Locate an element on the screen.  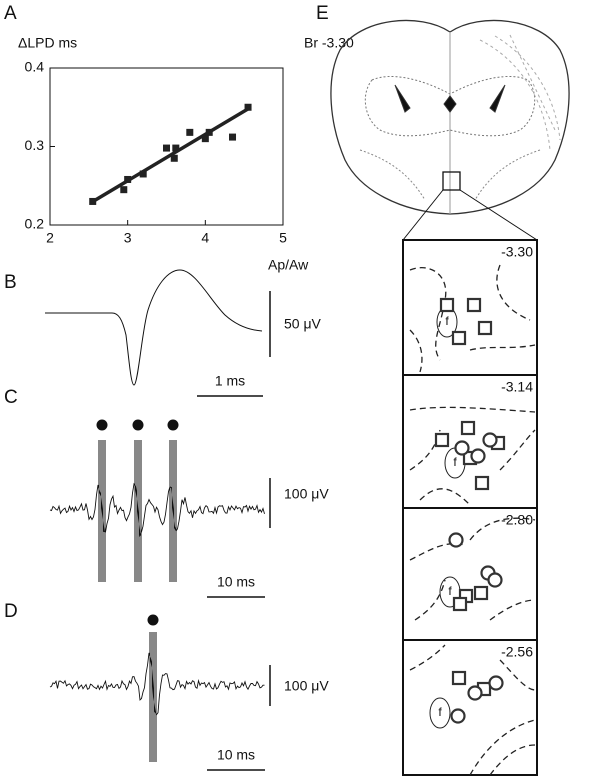
fornix-outline is located at coordinates (440, 713).